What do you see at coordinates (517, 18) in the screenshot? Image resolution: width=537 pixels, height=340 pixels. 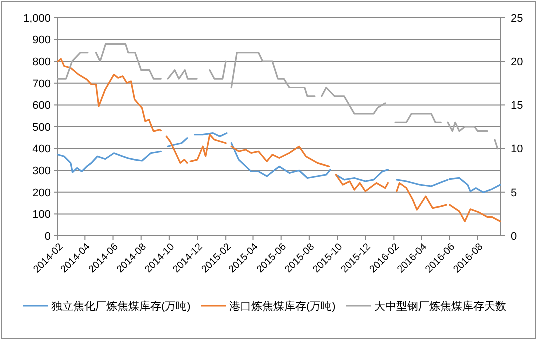 I see `y2-tick-label: 25` at bounding box center [517, 18].